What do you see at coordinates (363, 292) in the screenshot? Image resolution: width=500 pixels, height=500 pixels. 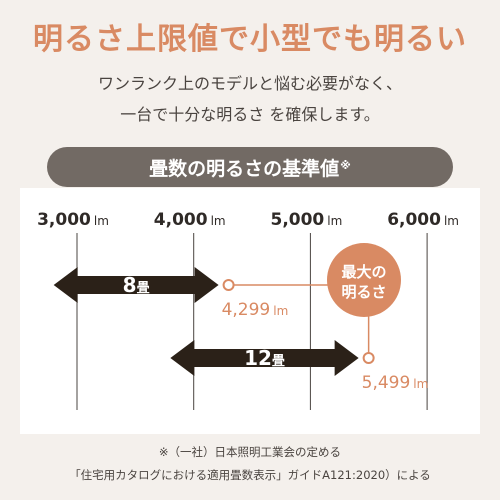 I see `callout-line-2: 明るさ` at bounding box center [363, 292].